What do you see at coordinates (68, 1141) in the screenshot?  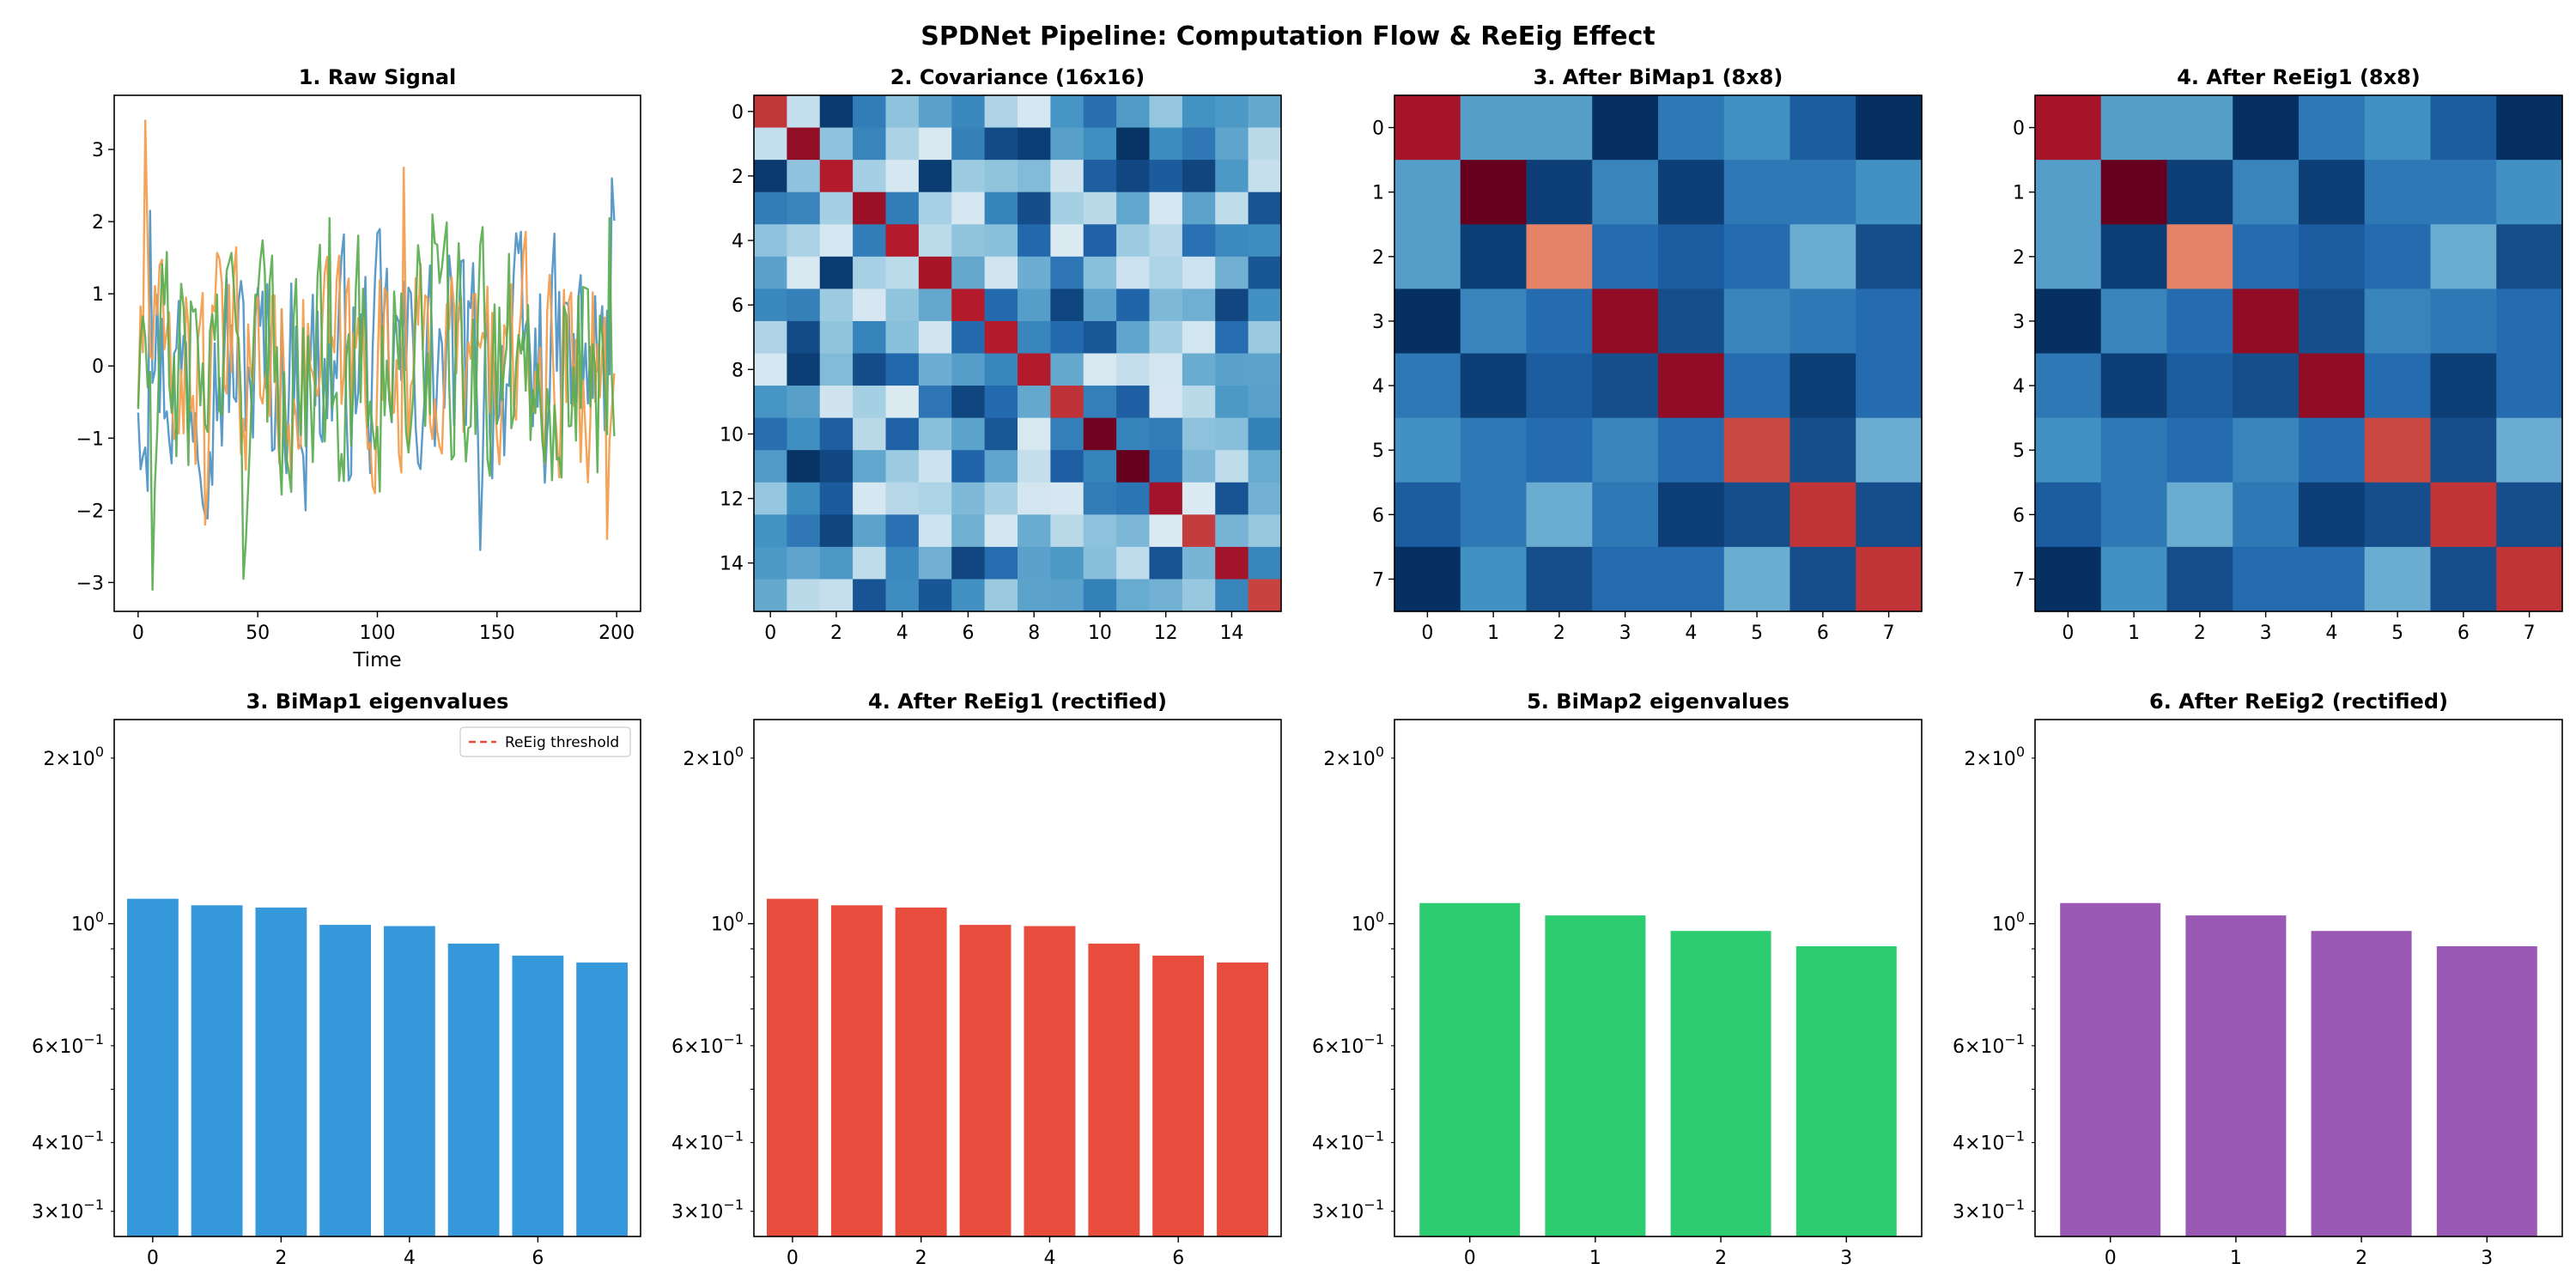 I see `y-tick-label: 4×10⁻¹` at bounding box center [68, 1141].